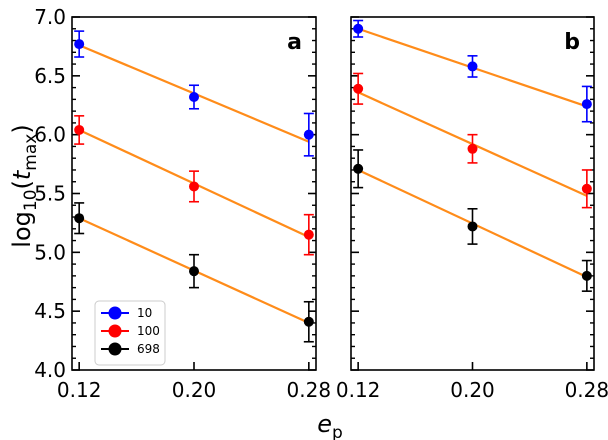 This screenshot has width=608, height=440. What do you see at coordinates (194, 390) in the screenshot?
I see `panel-a-x-tick-label: 0.20` at bounding box center [194, 390].